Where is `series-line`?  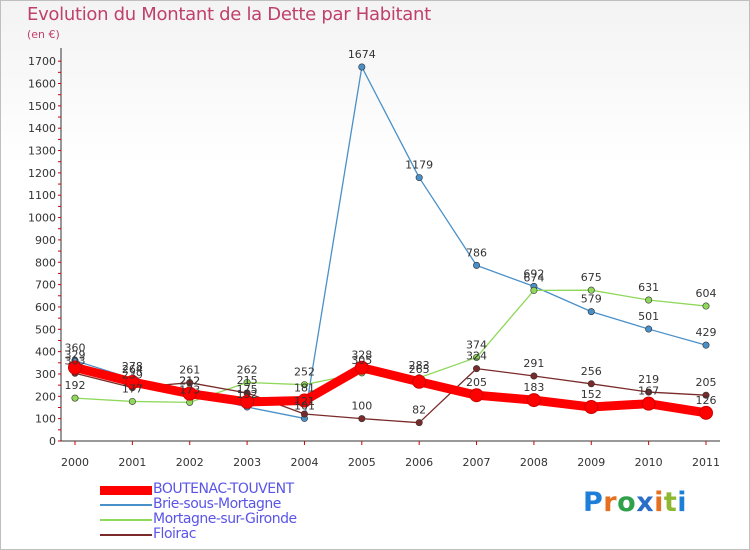
series-line is located at coordinates (390, 395).